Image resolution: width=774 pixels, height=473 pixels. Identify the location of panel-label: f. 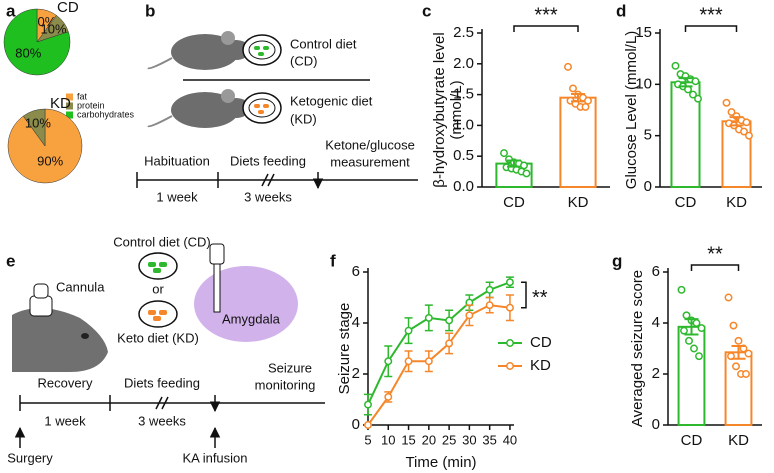
(333, 260).